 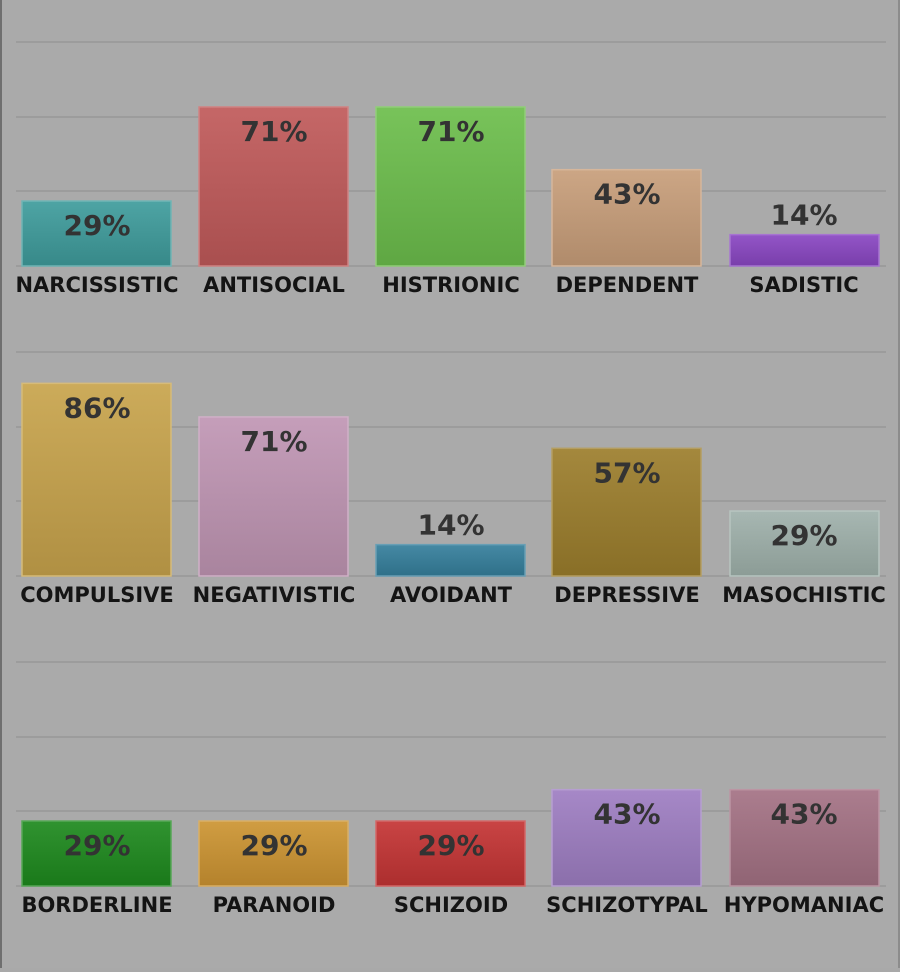 What do you see at coordinates (97, 595) in the screenshot?
I see `category-label: COMPULSIVE` at bounding box center [97, 595].